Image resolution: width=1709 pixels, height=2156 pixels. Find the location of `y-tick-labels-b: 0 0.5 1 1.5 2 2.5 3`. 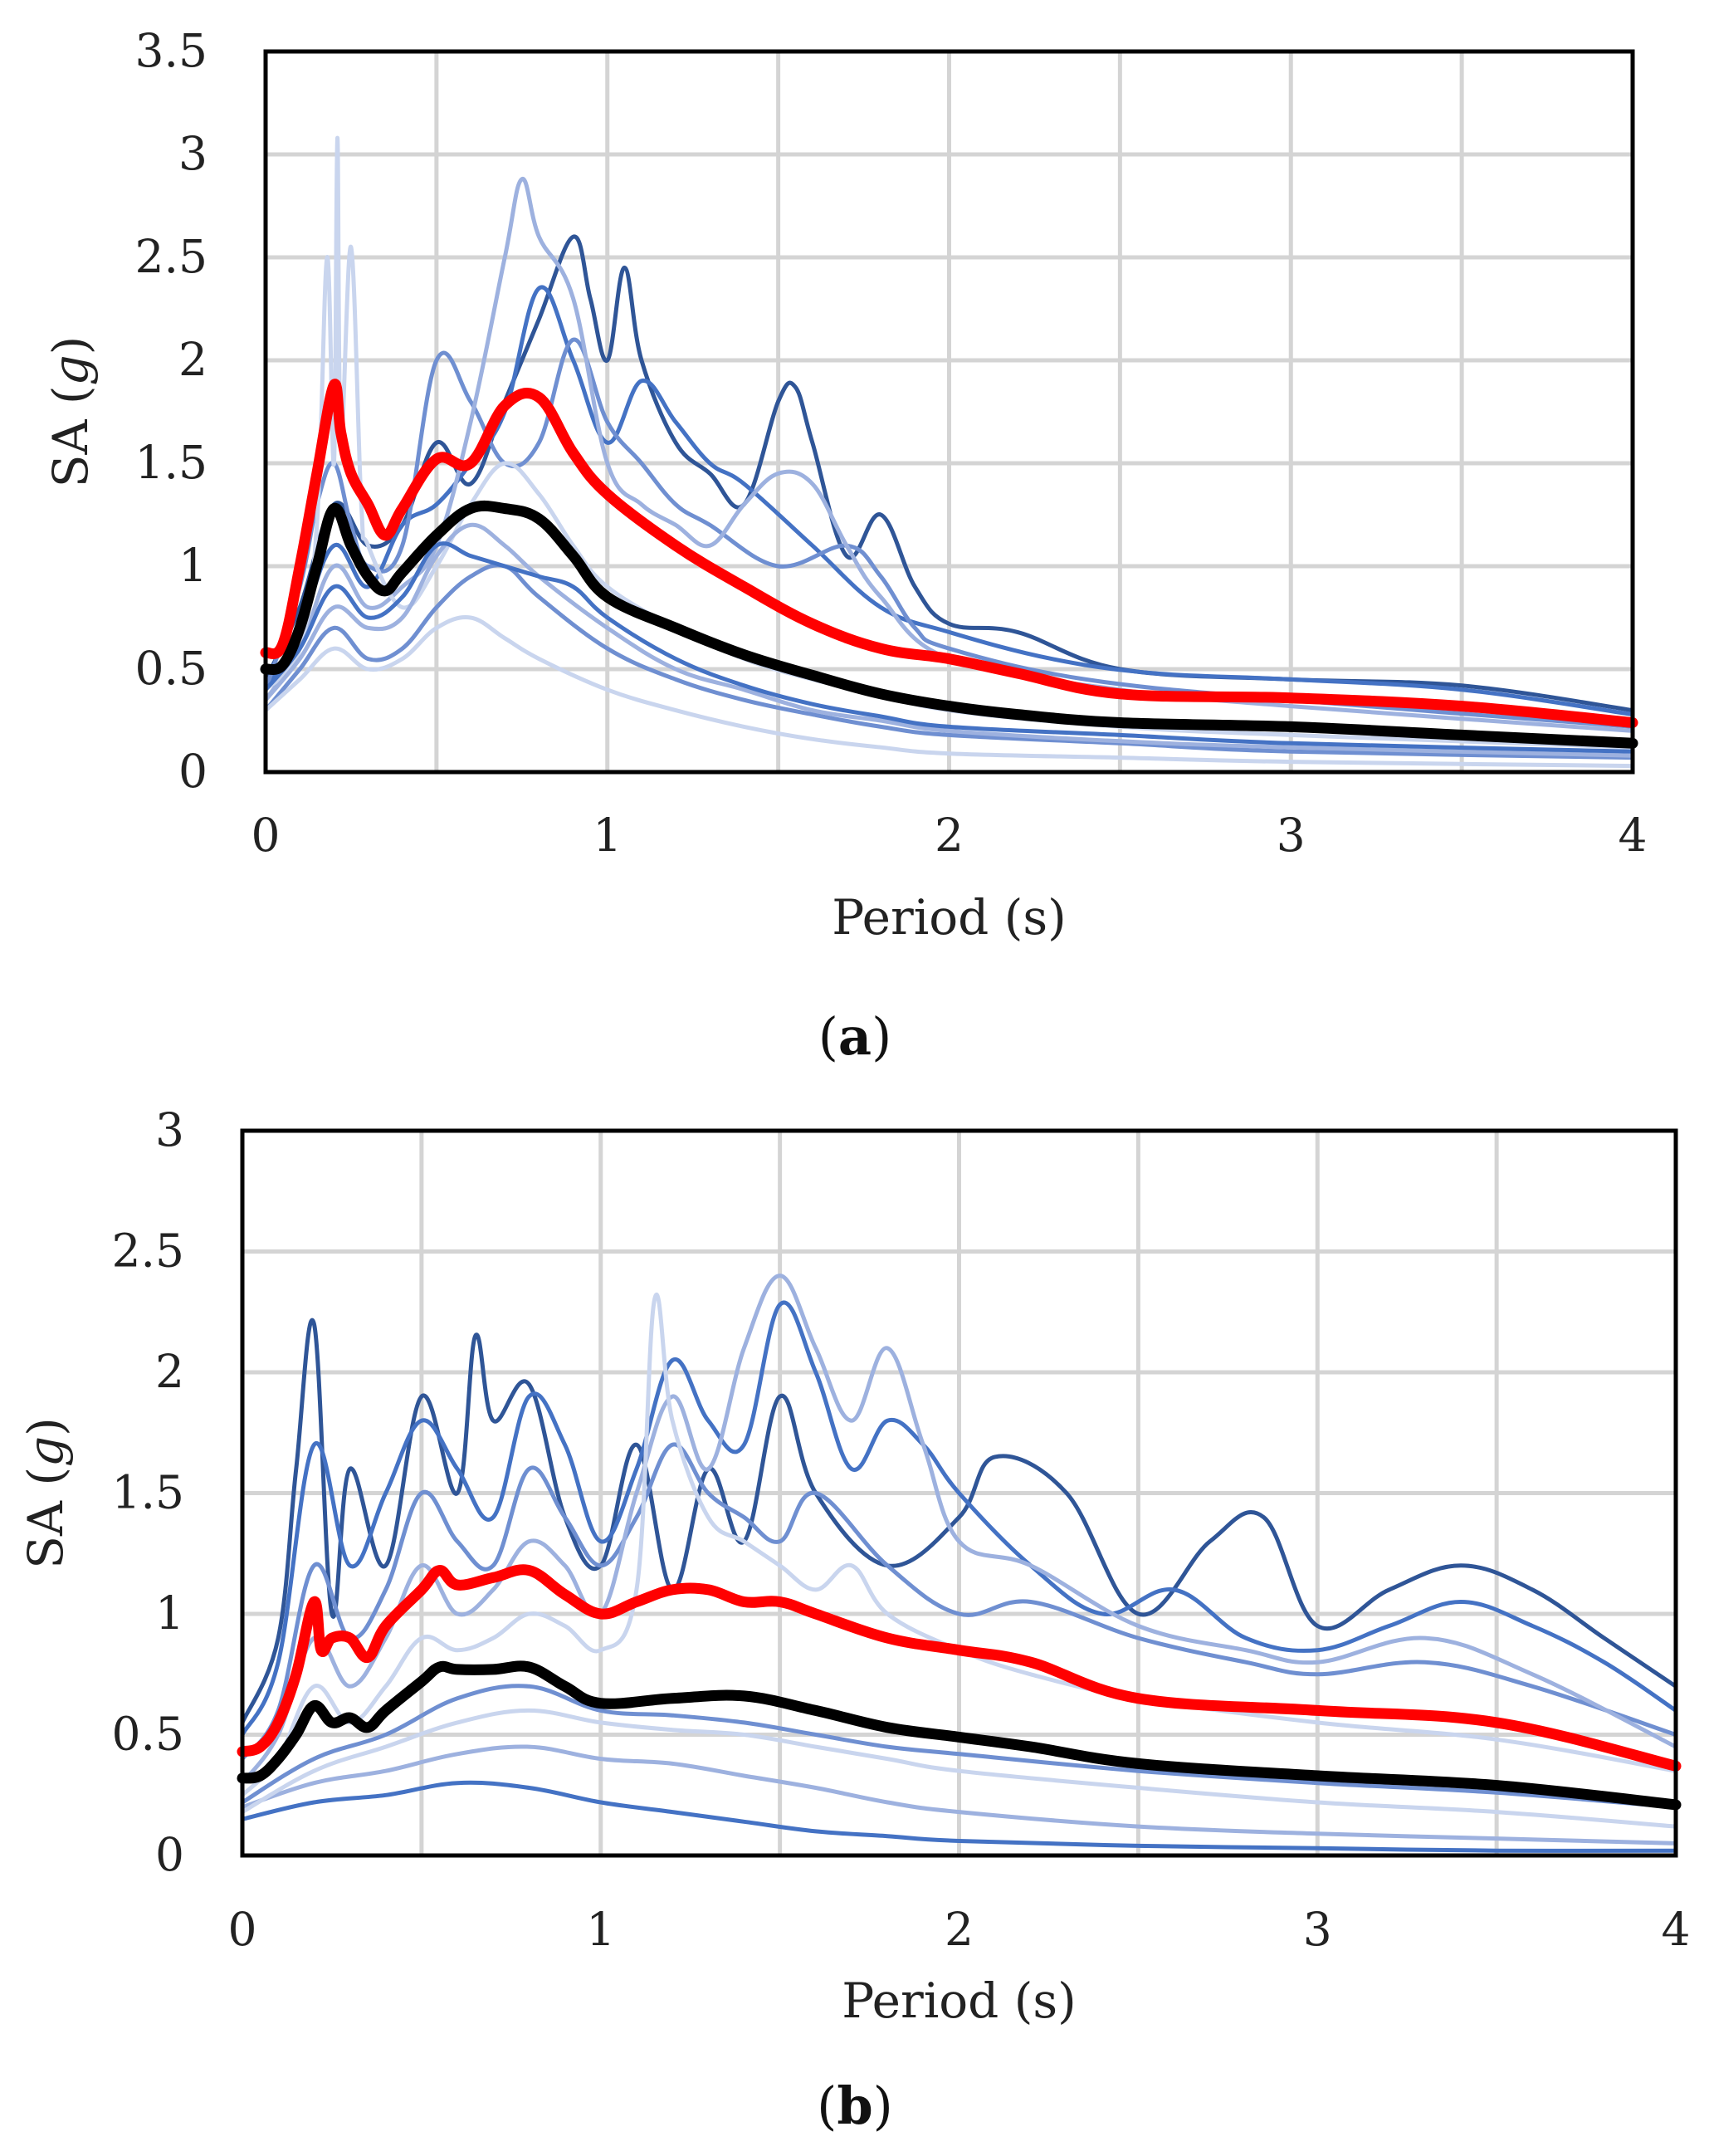

y-tick-labels-b: 0 0.5 1 1.5 2 2.5 3 is located at coordinates (148, 1492).